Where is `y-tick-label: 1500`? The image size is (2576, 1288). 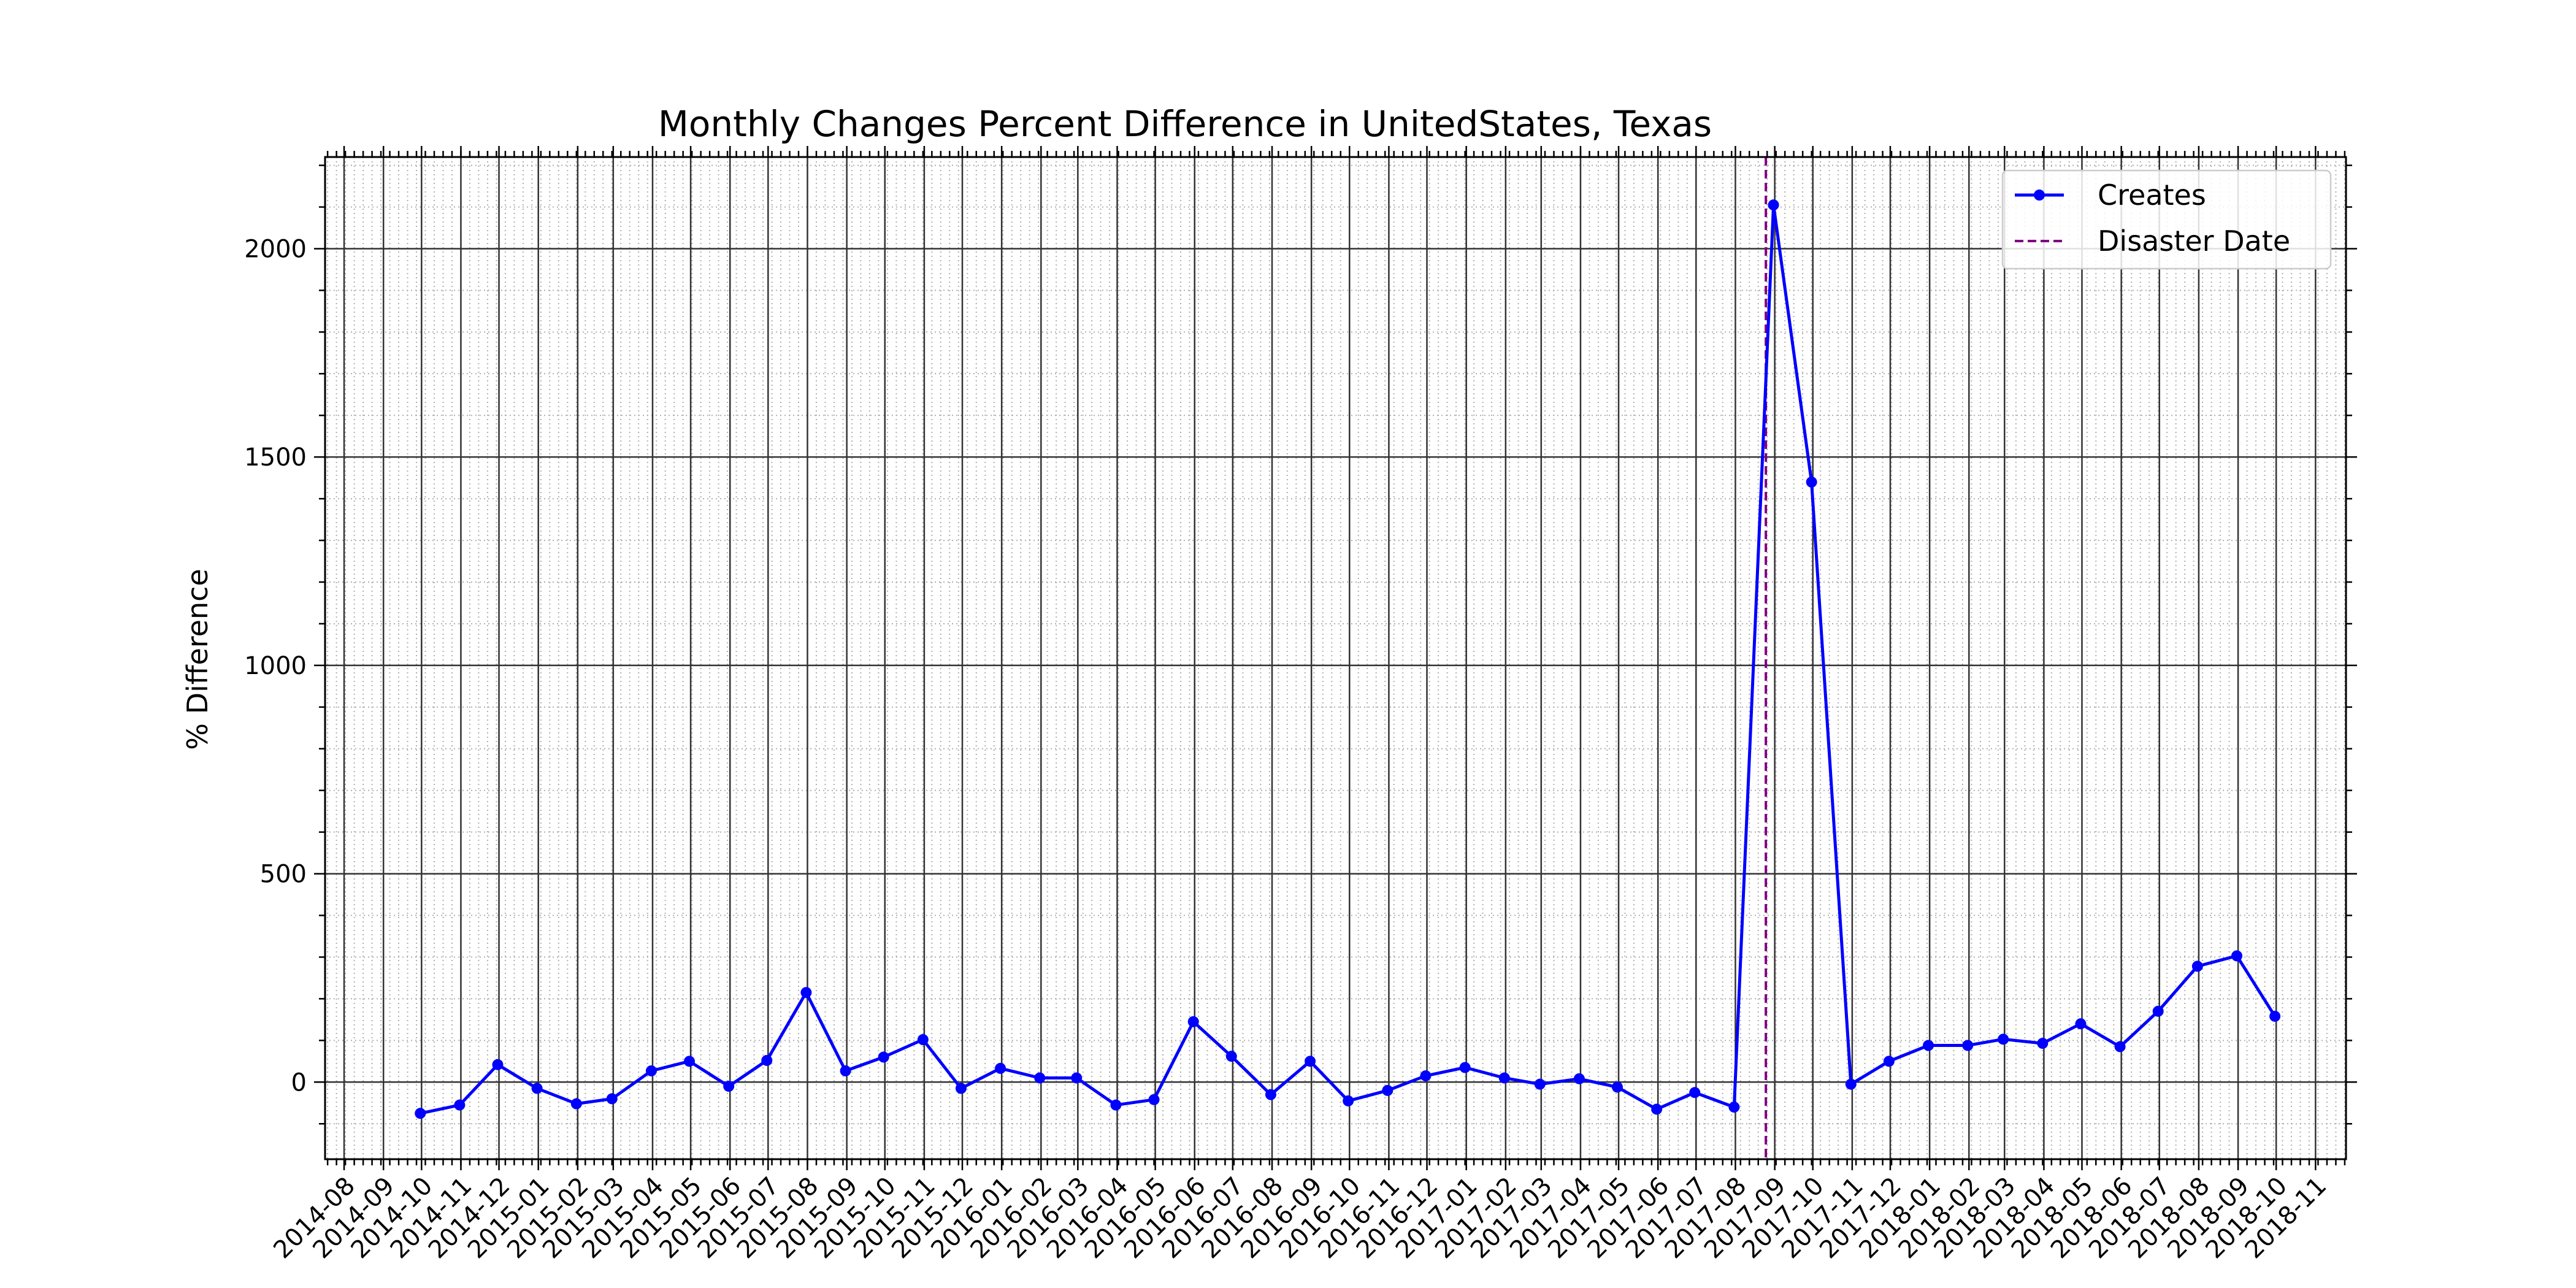
y-tick-label: 1500 is located at coordinates (275, 457).